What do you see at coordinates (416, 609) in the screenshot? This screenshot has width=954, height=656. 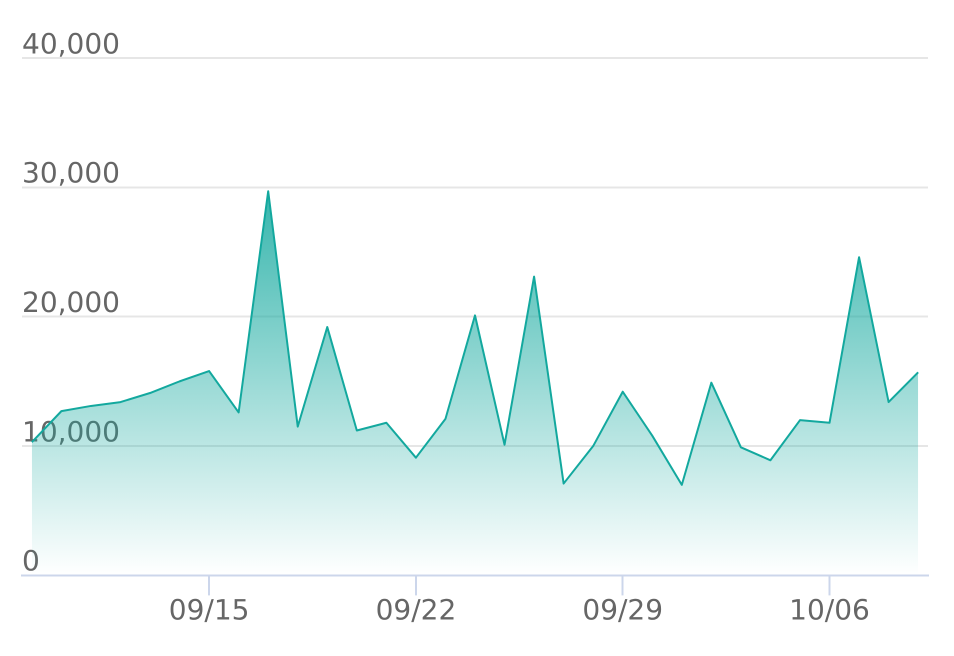 I see `x-tick-label: 09/22` at bounding box center [416, 609].